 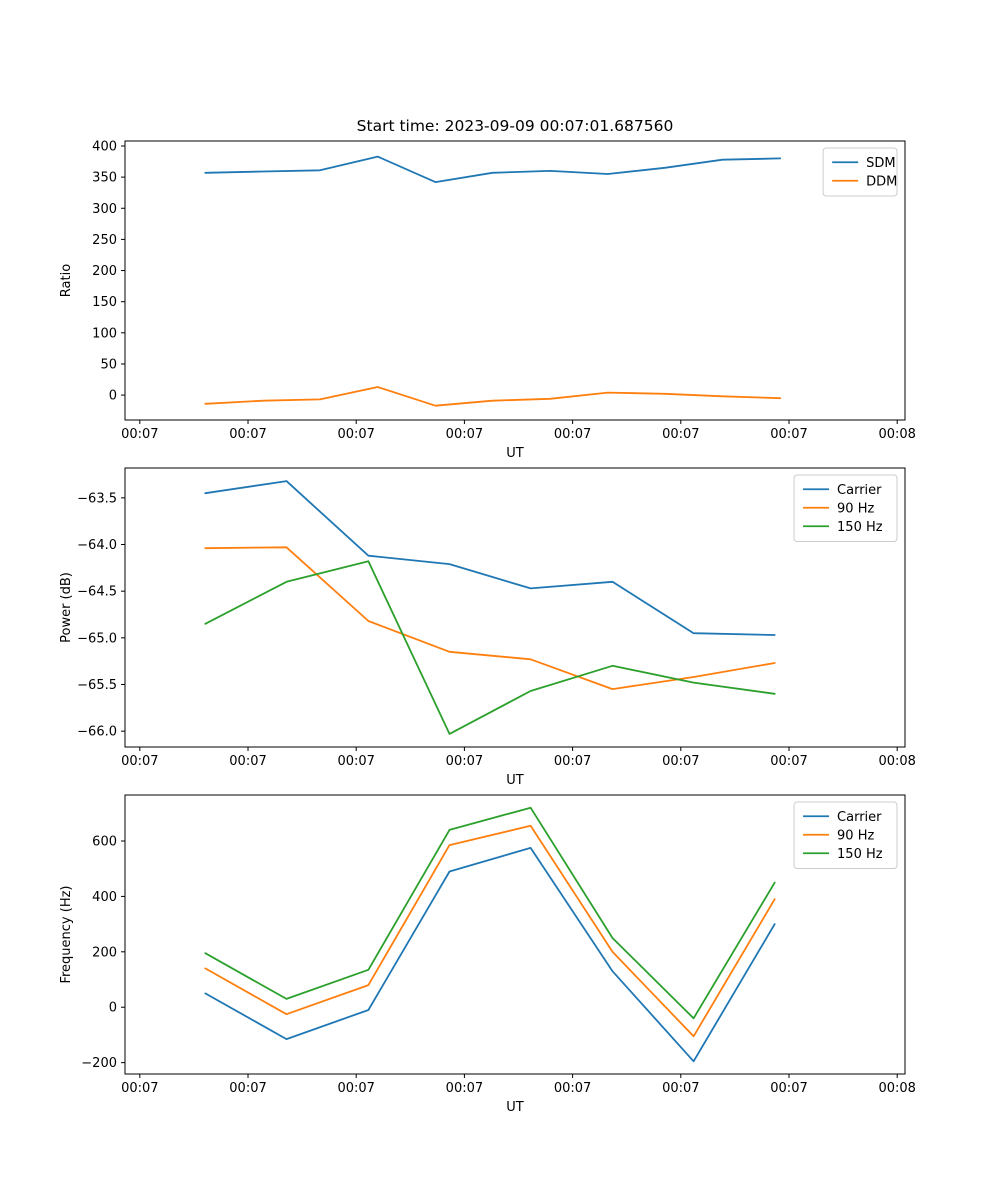 What do you see at coordinates (880, 163) in the screenshot?
I see `legend-label: SDM` at bounding box center [880, 163].